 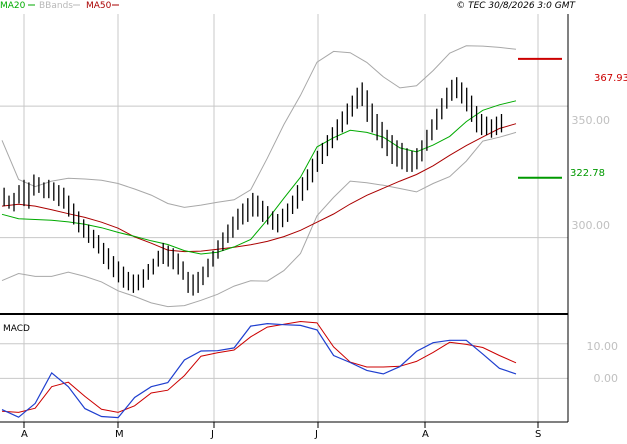 I want to click on support-label: 322.78, so click(x=587, y=173).